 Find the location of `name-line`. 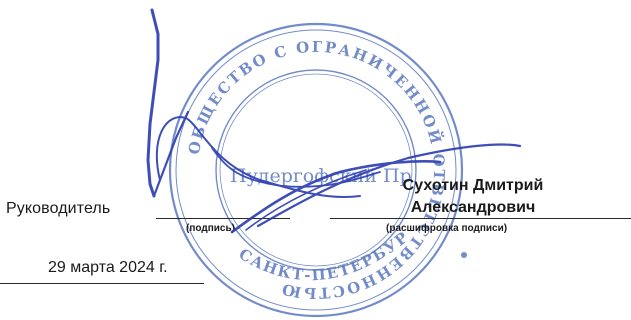

name-line is located at coordinates (480, 218).